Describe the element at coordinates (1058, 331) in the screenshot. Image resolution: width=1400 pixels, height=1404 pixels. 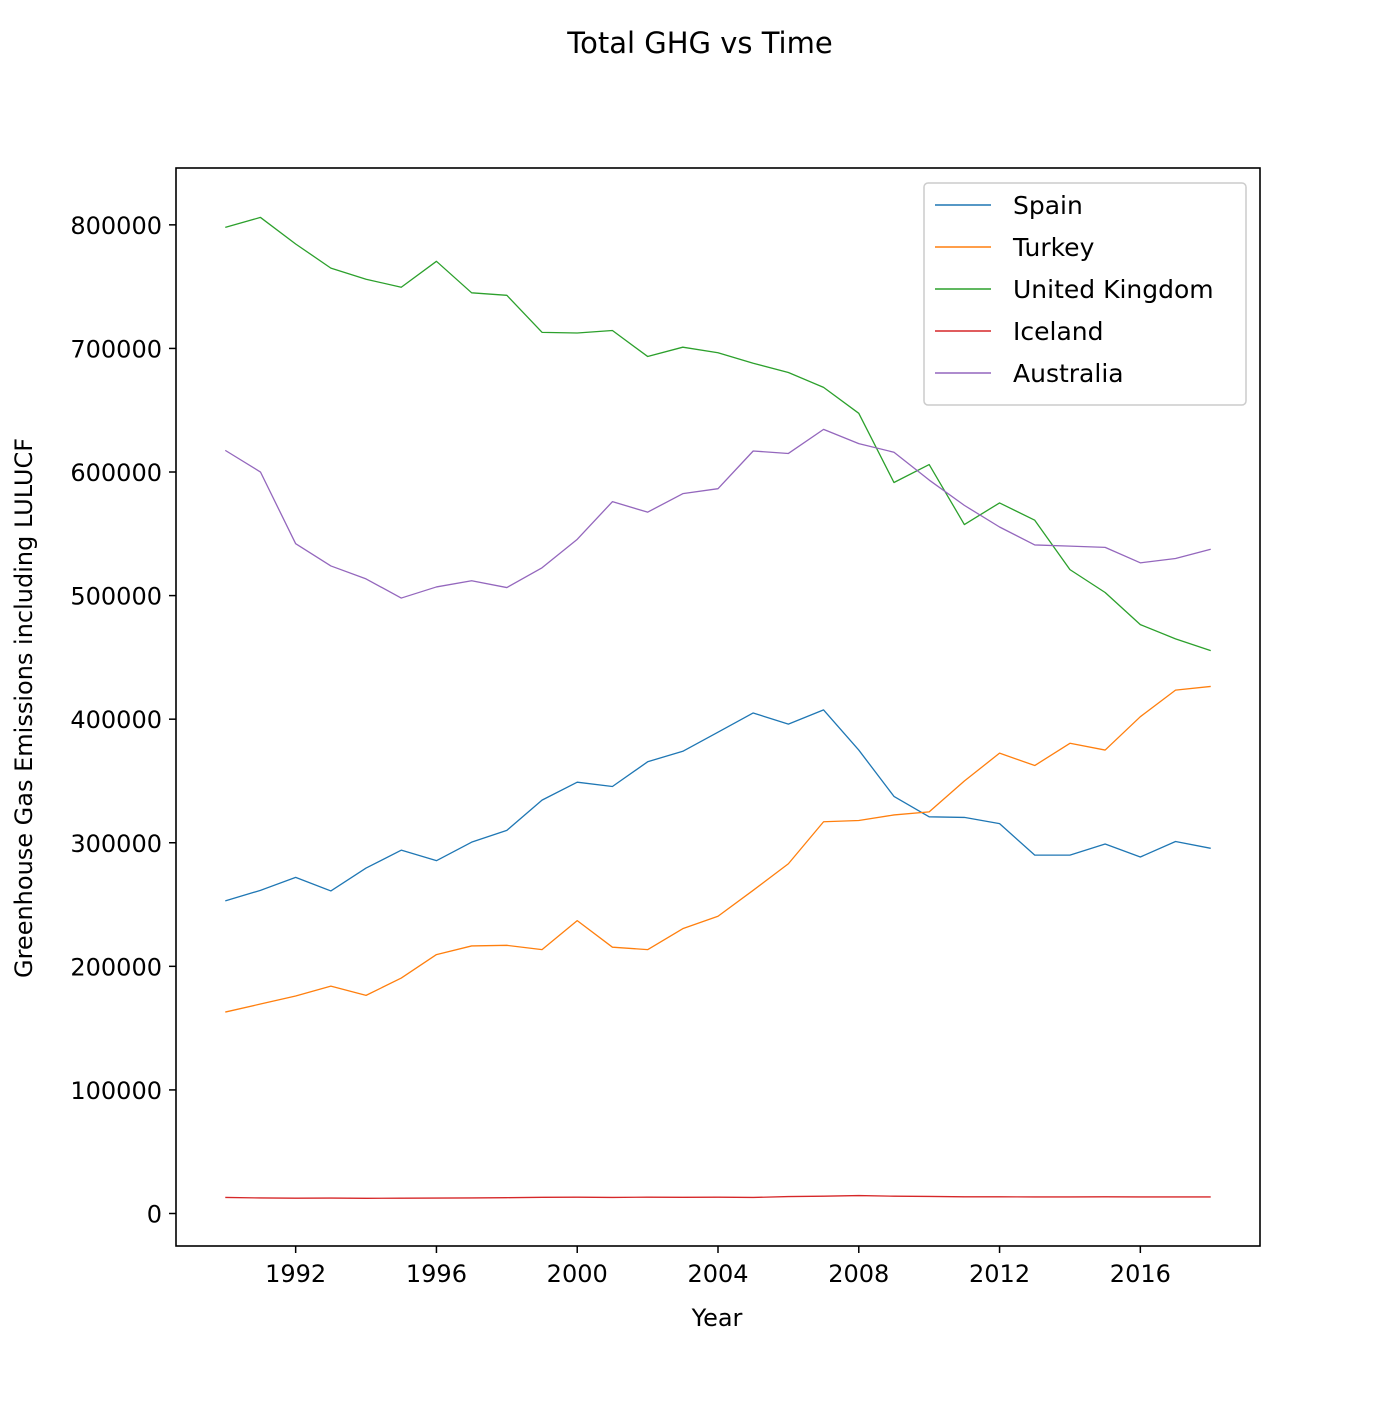
I see `legend-label-iceland: Iceland` at that location.